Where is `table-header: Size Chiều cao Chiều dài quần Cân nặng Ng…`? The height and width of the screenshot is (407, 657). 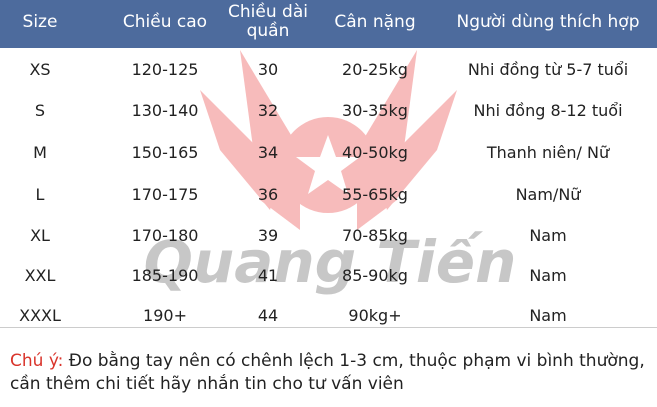 table-header: Size Chiều cao Chiều dài quần Cân nặng Ng… is located at coordinates (328, 24).